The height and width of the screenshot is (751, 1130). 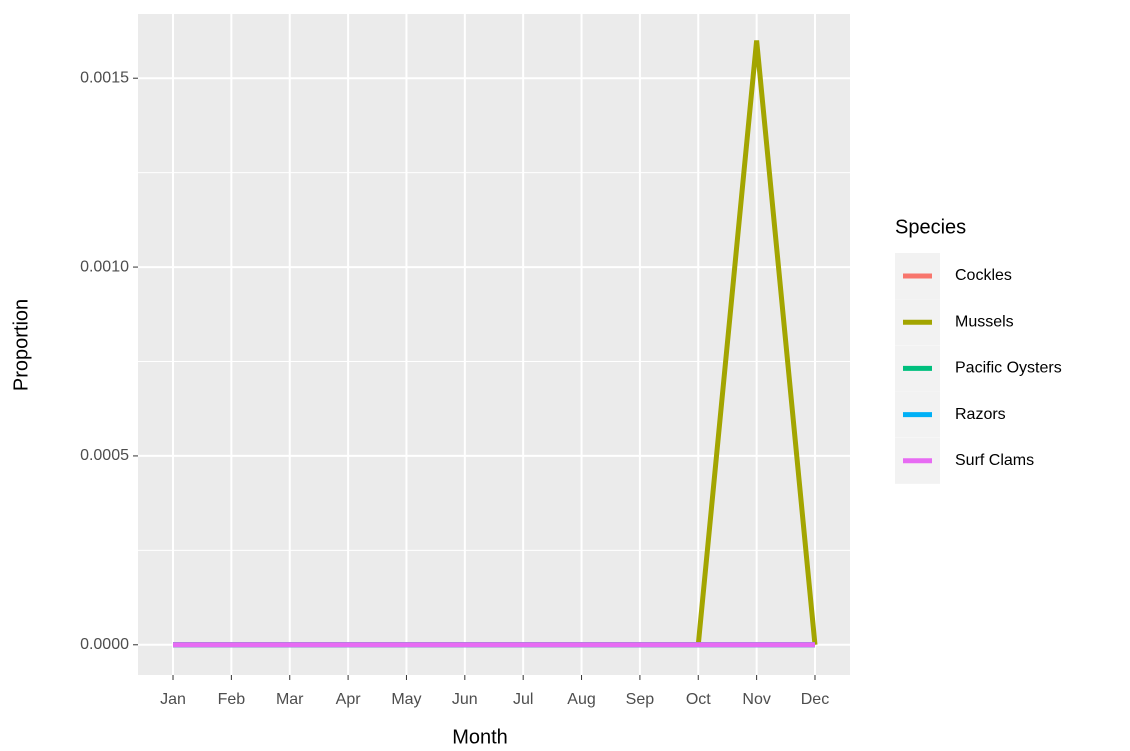 What do you see at coordinates (232, 699) in the screenshot?
I see `x-tick-label: Feb` at bounding box center [232, 699].